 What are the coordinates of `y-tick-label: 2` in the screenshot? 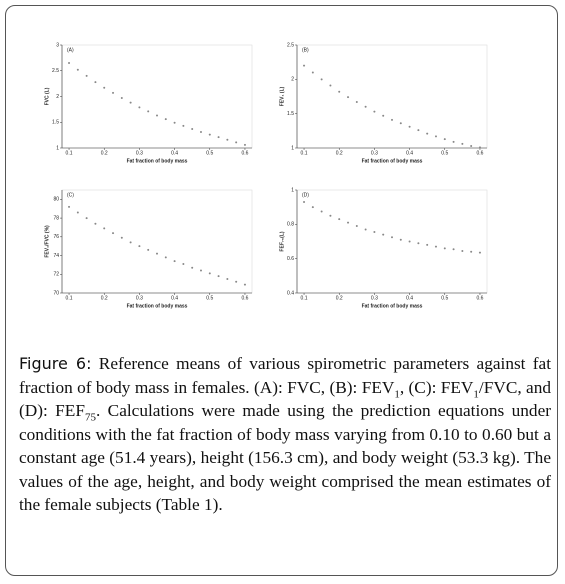 It's located at (292, 80).